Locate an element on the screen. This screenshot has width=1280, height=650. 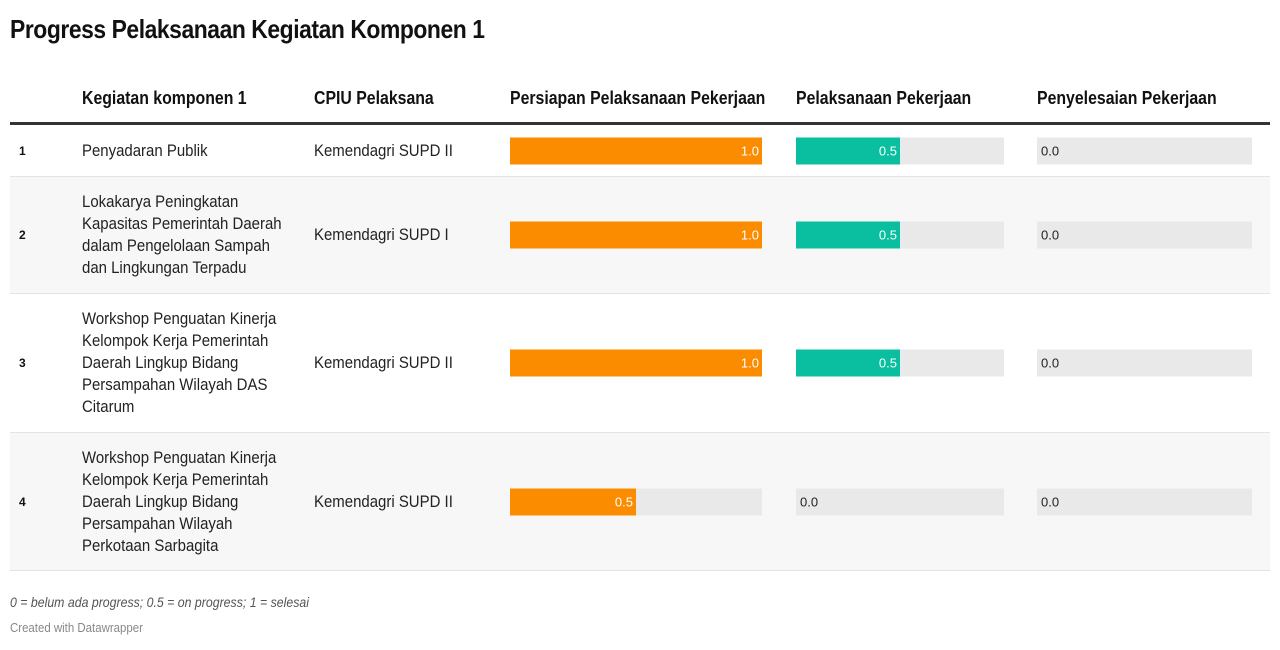
cpiu-cell: Kemendagri SUPD I is located at coordinates (381, 234).